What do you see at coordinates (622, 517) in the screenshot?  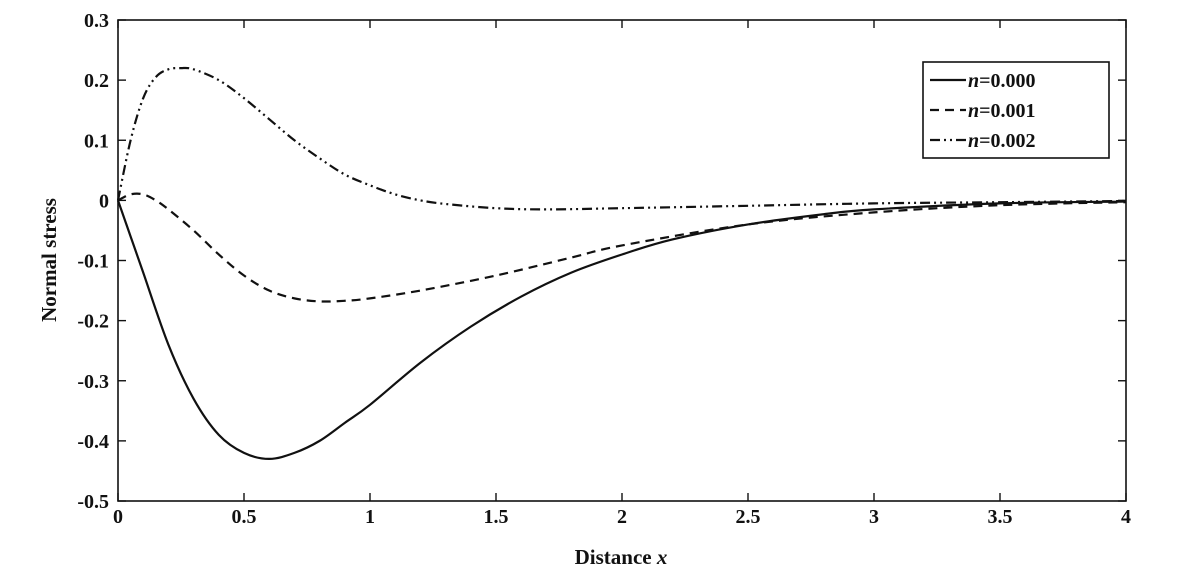 I see `x-tick-label: 2` at bounding box center [622, 517].